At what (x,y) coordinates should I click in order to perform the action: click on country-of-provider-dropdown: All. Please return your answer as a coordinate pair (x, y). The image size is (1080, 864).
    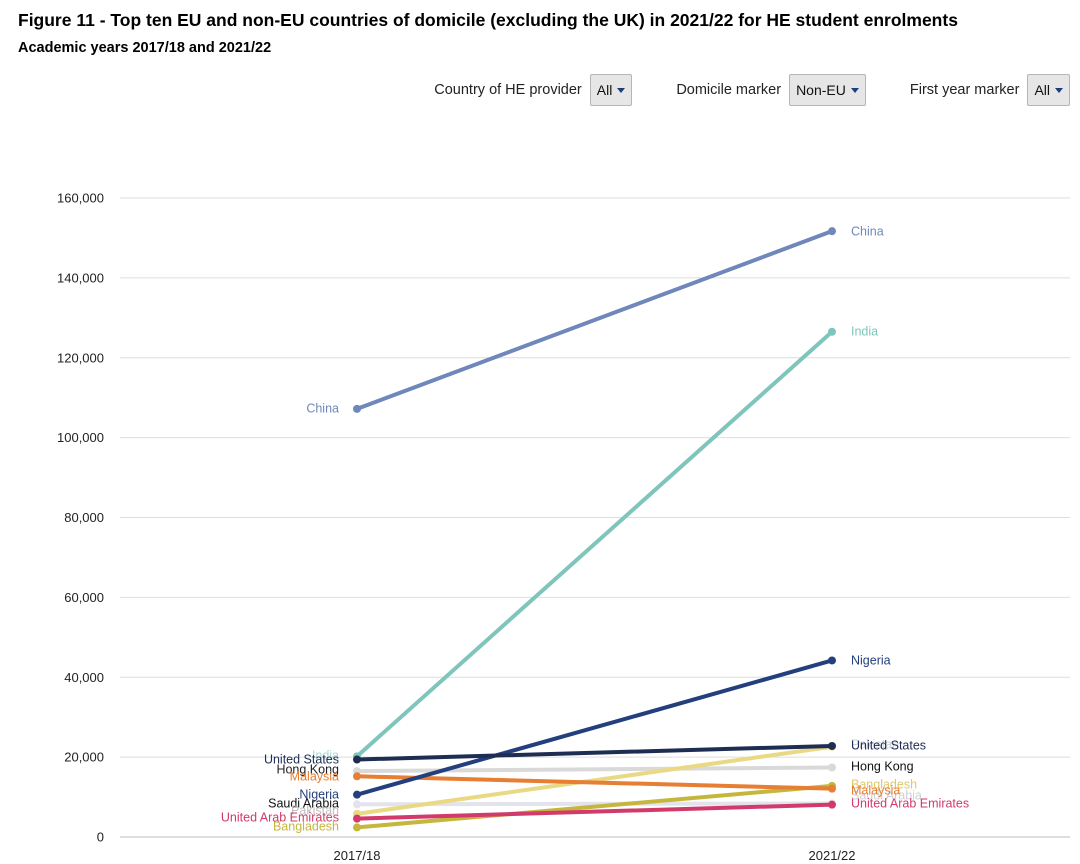
    Looking at the image, I should click on (611, 90).